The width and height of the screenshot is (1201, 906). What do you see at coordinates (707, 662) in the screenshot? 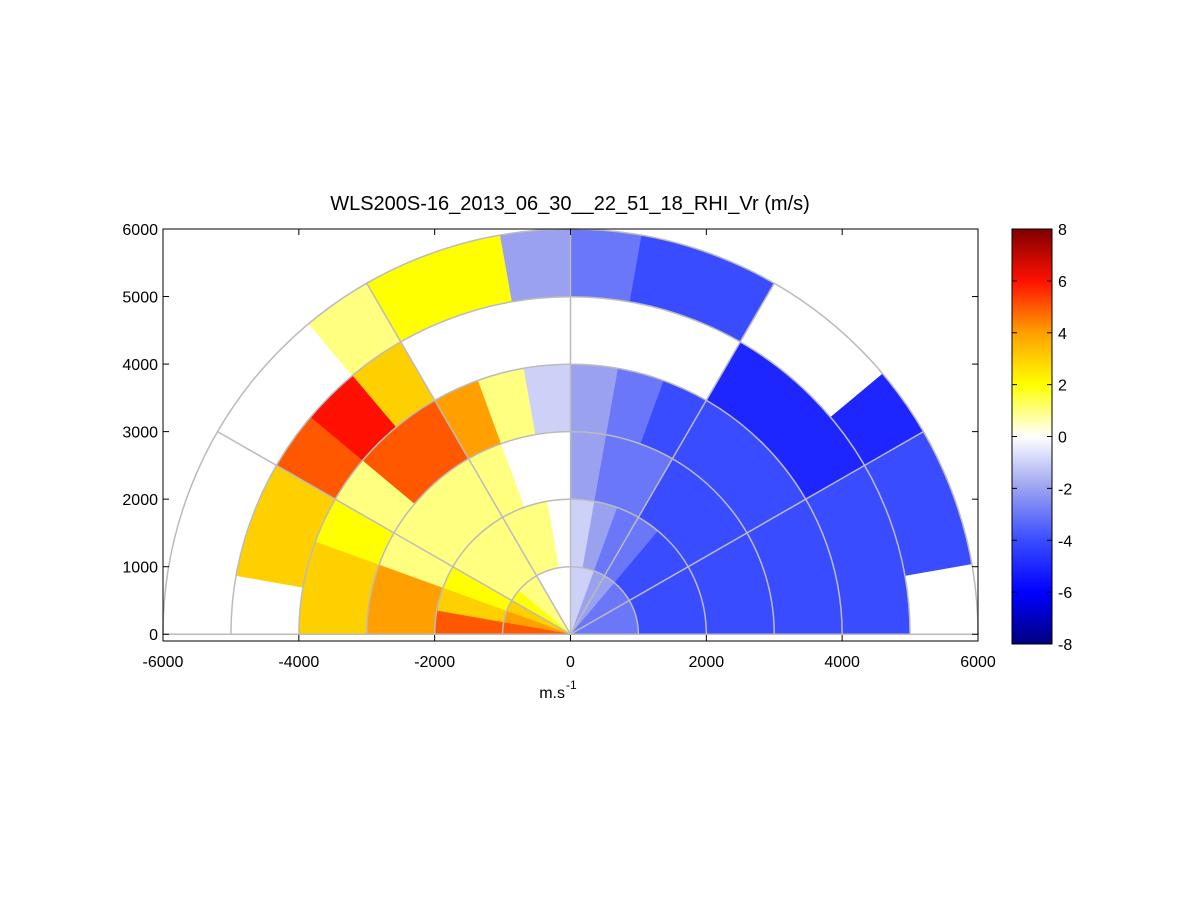
I see `x-tick-label: 2000` at bounding box center [707, 662].